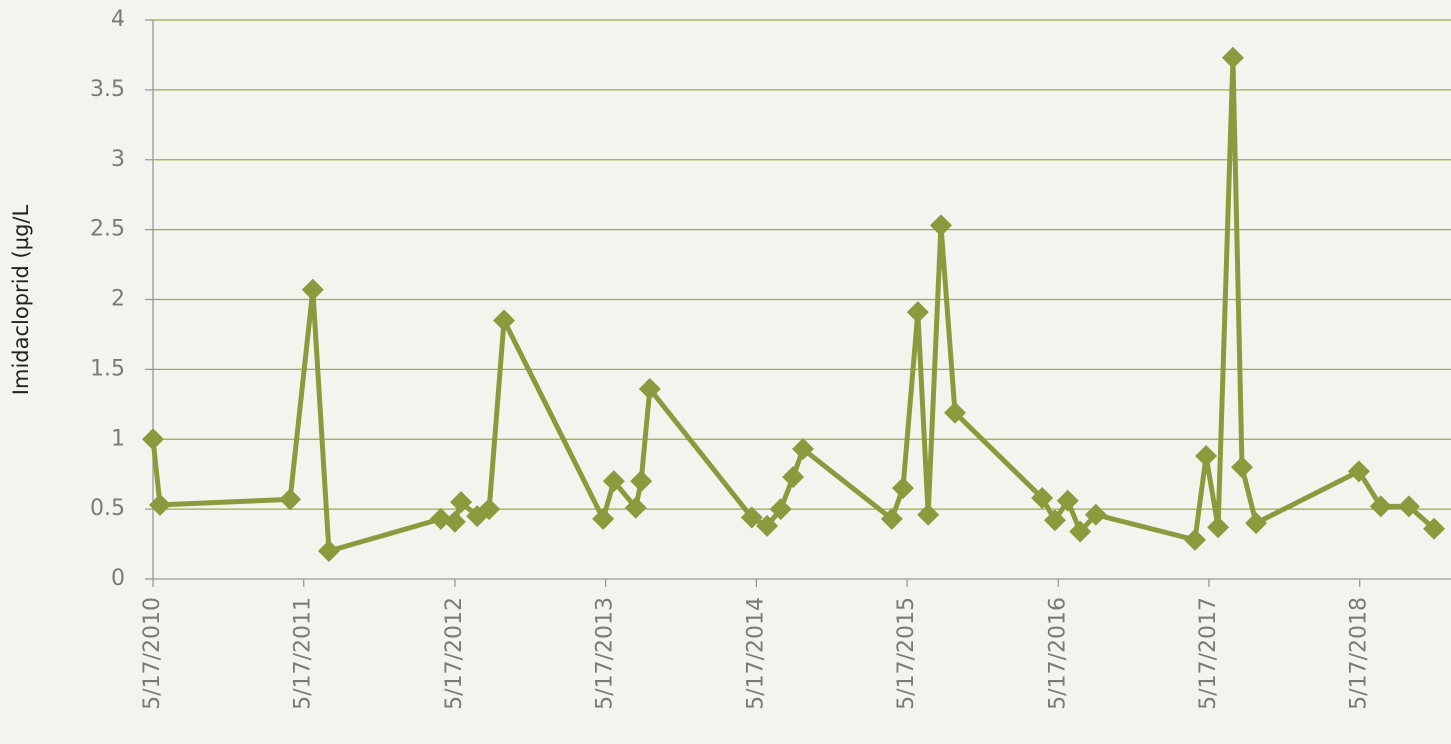 The height and width of the screenshot is (744, 1451). I want to click on y-tick-label: 1, so click(118, 438).